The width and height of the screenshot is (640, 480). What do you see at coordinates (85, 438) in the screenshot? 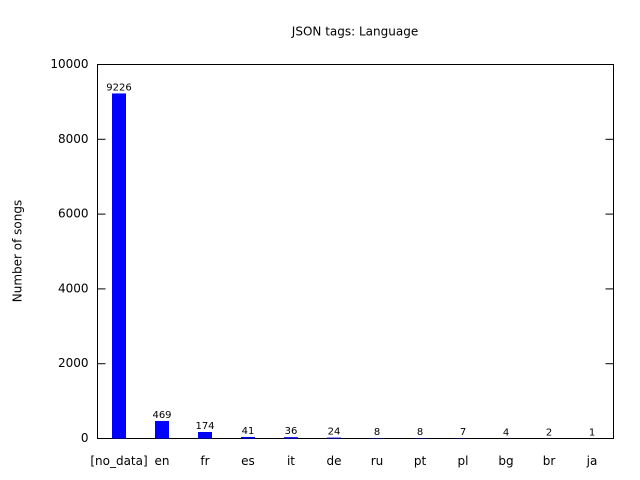
I see `y-tick-label: 0` at bounding box center [85, 438].